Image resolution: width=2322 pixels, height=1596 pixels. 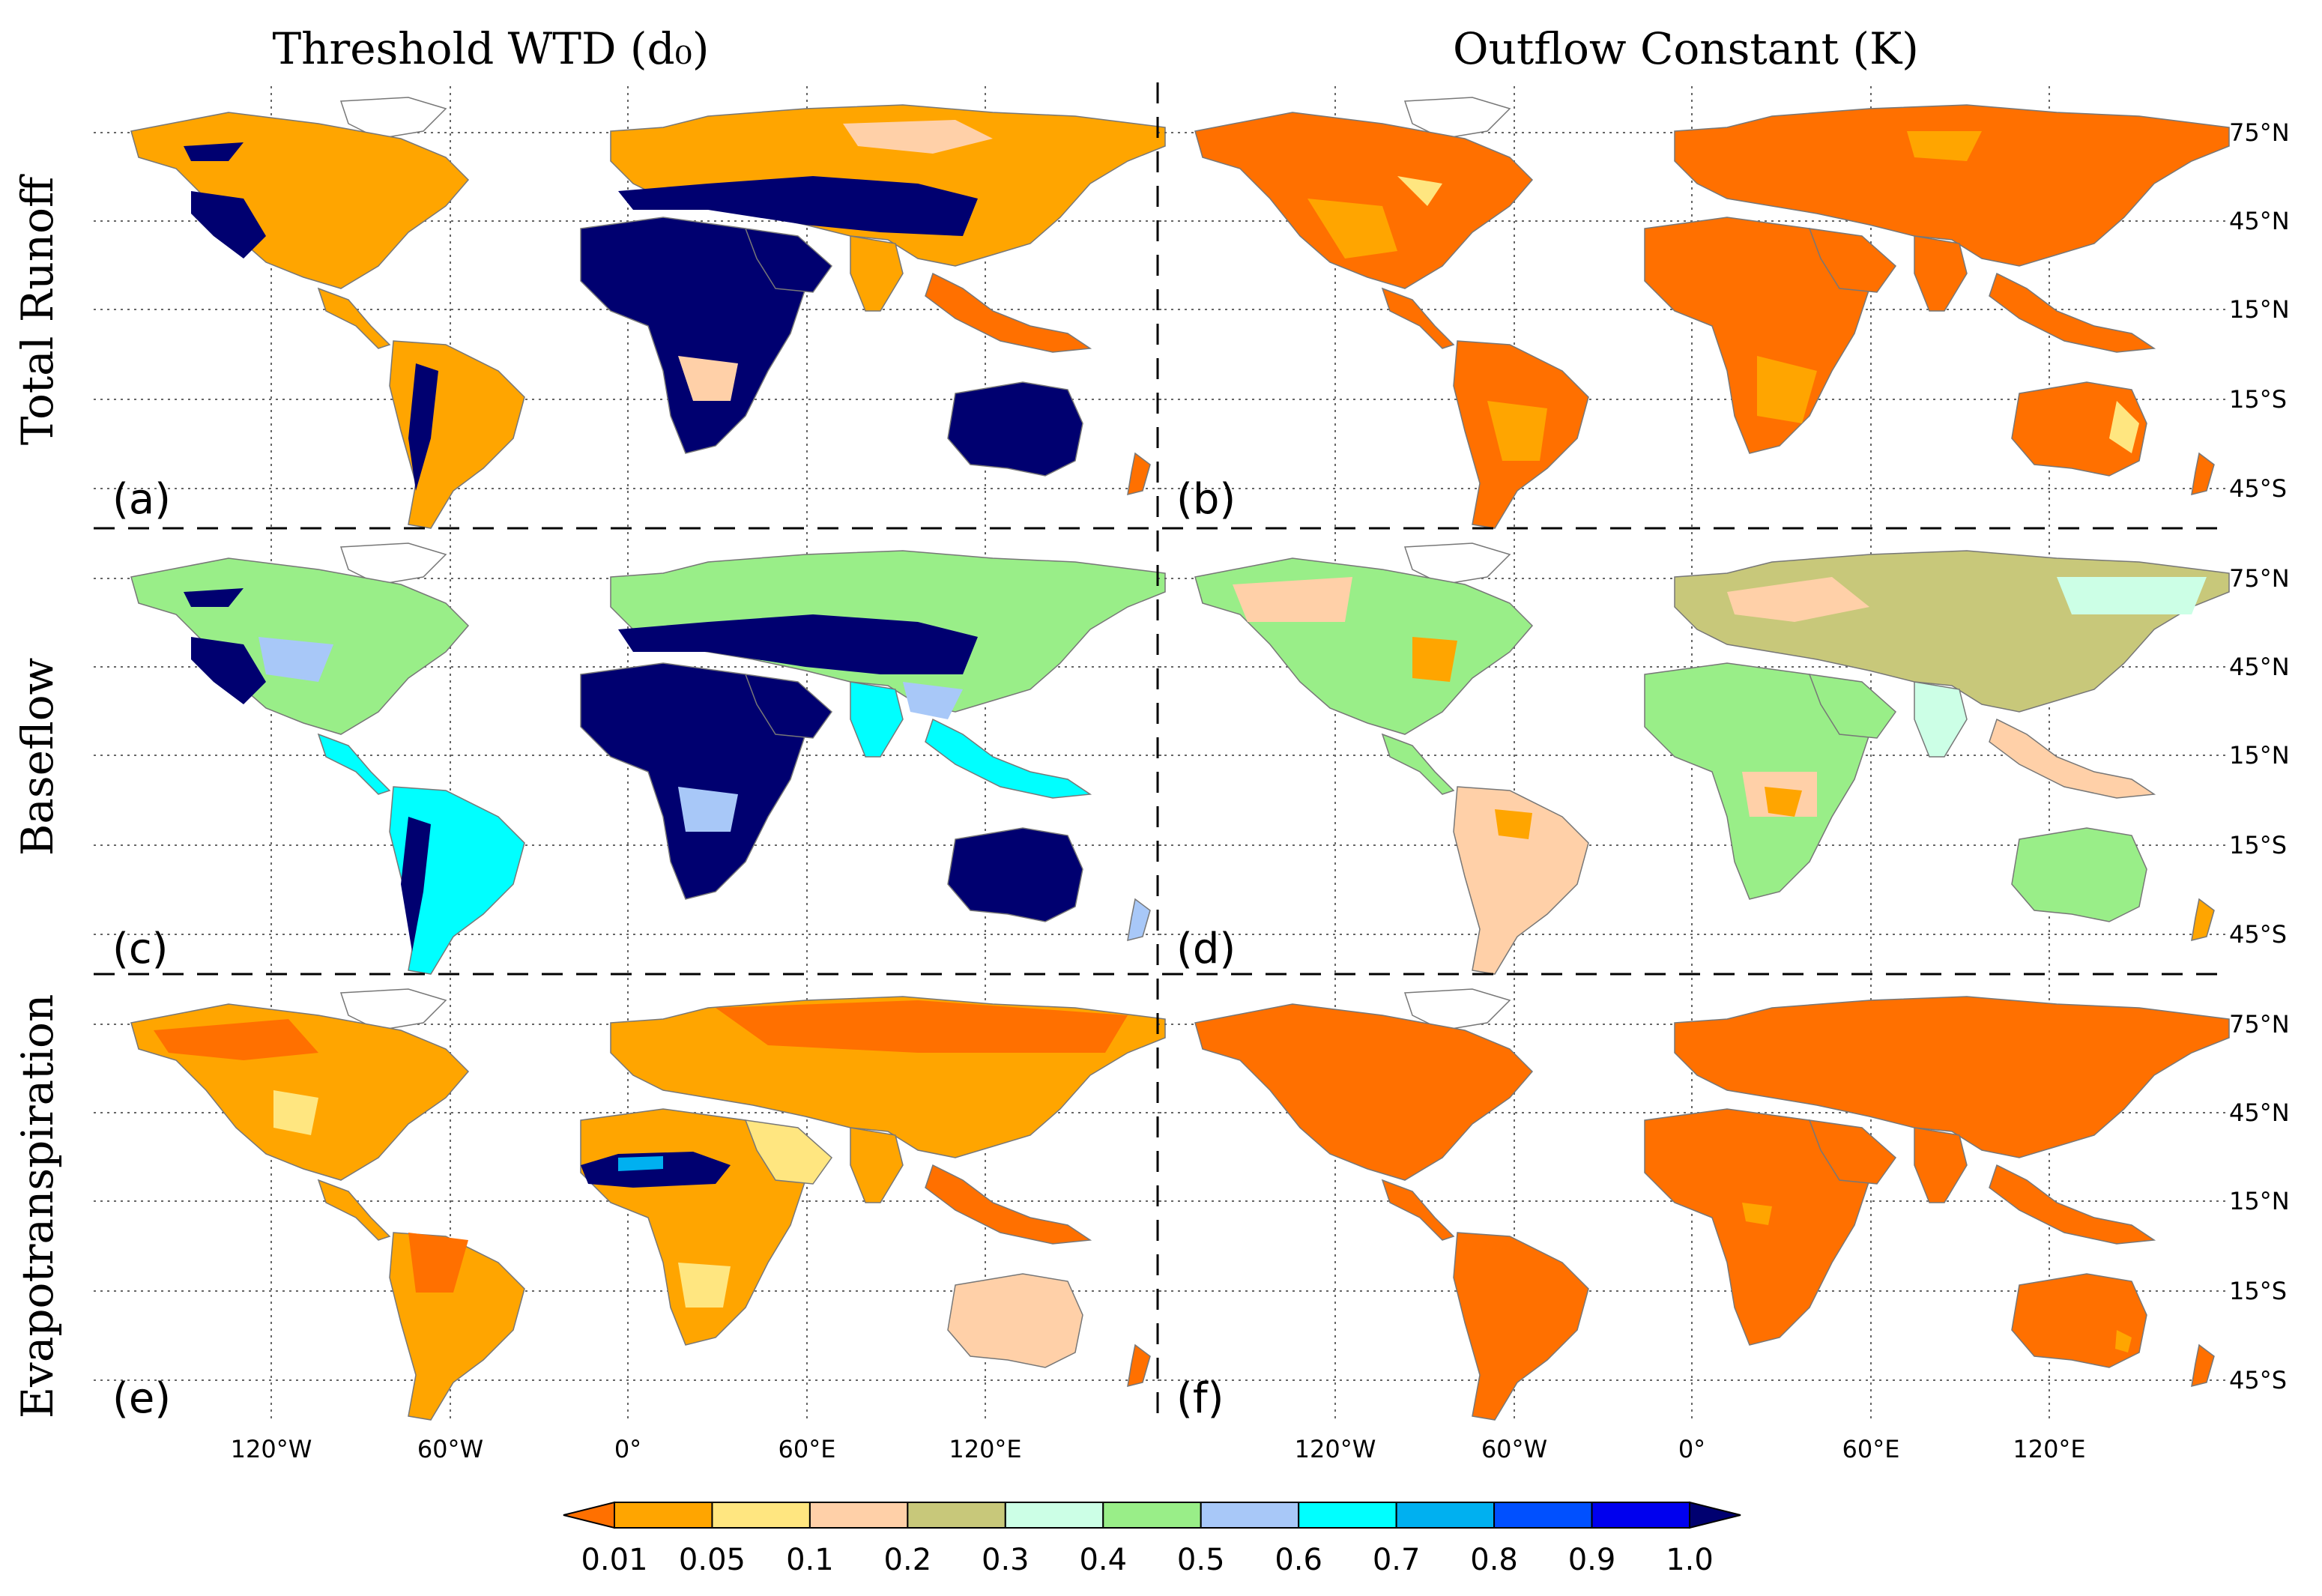 I want to click on colorbar-tick-label: 0.8, so click(x=1494, y=1560).